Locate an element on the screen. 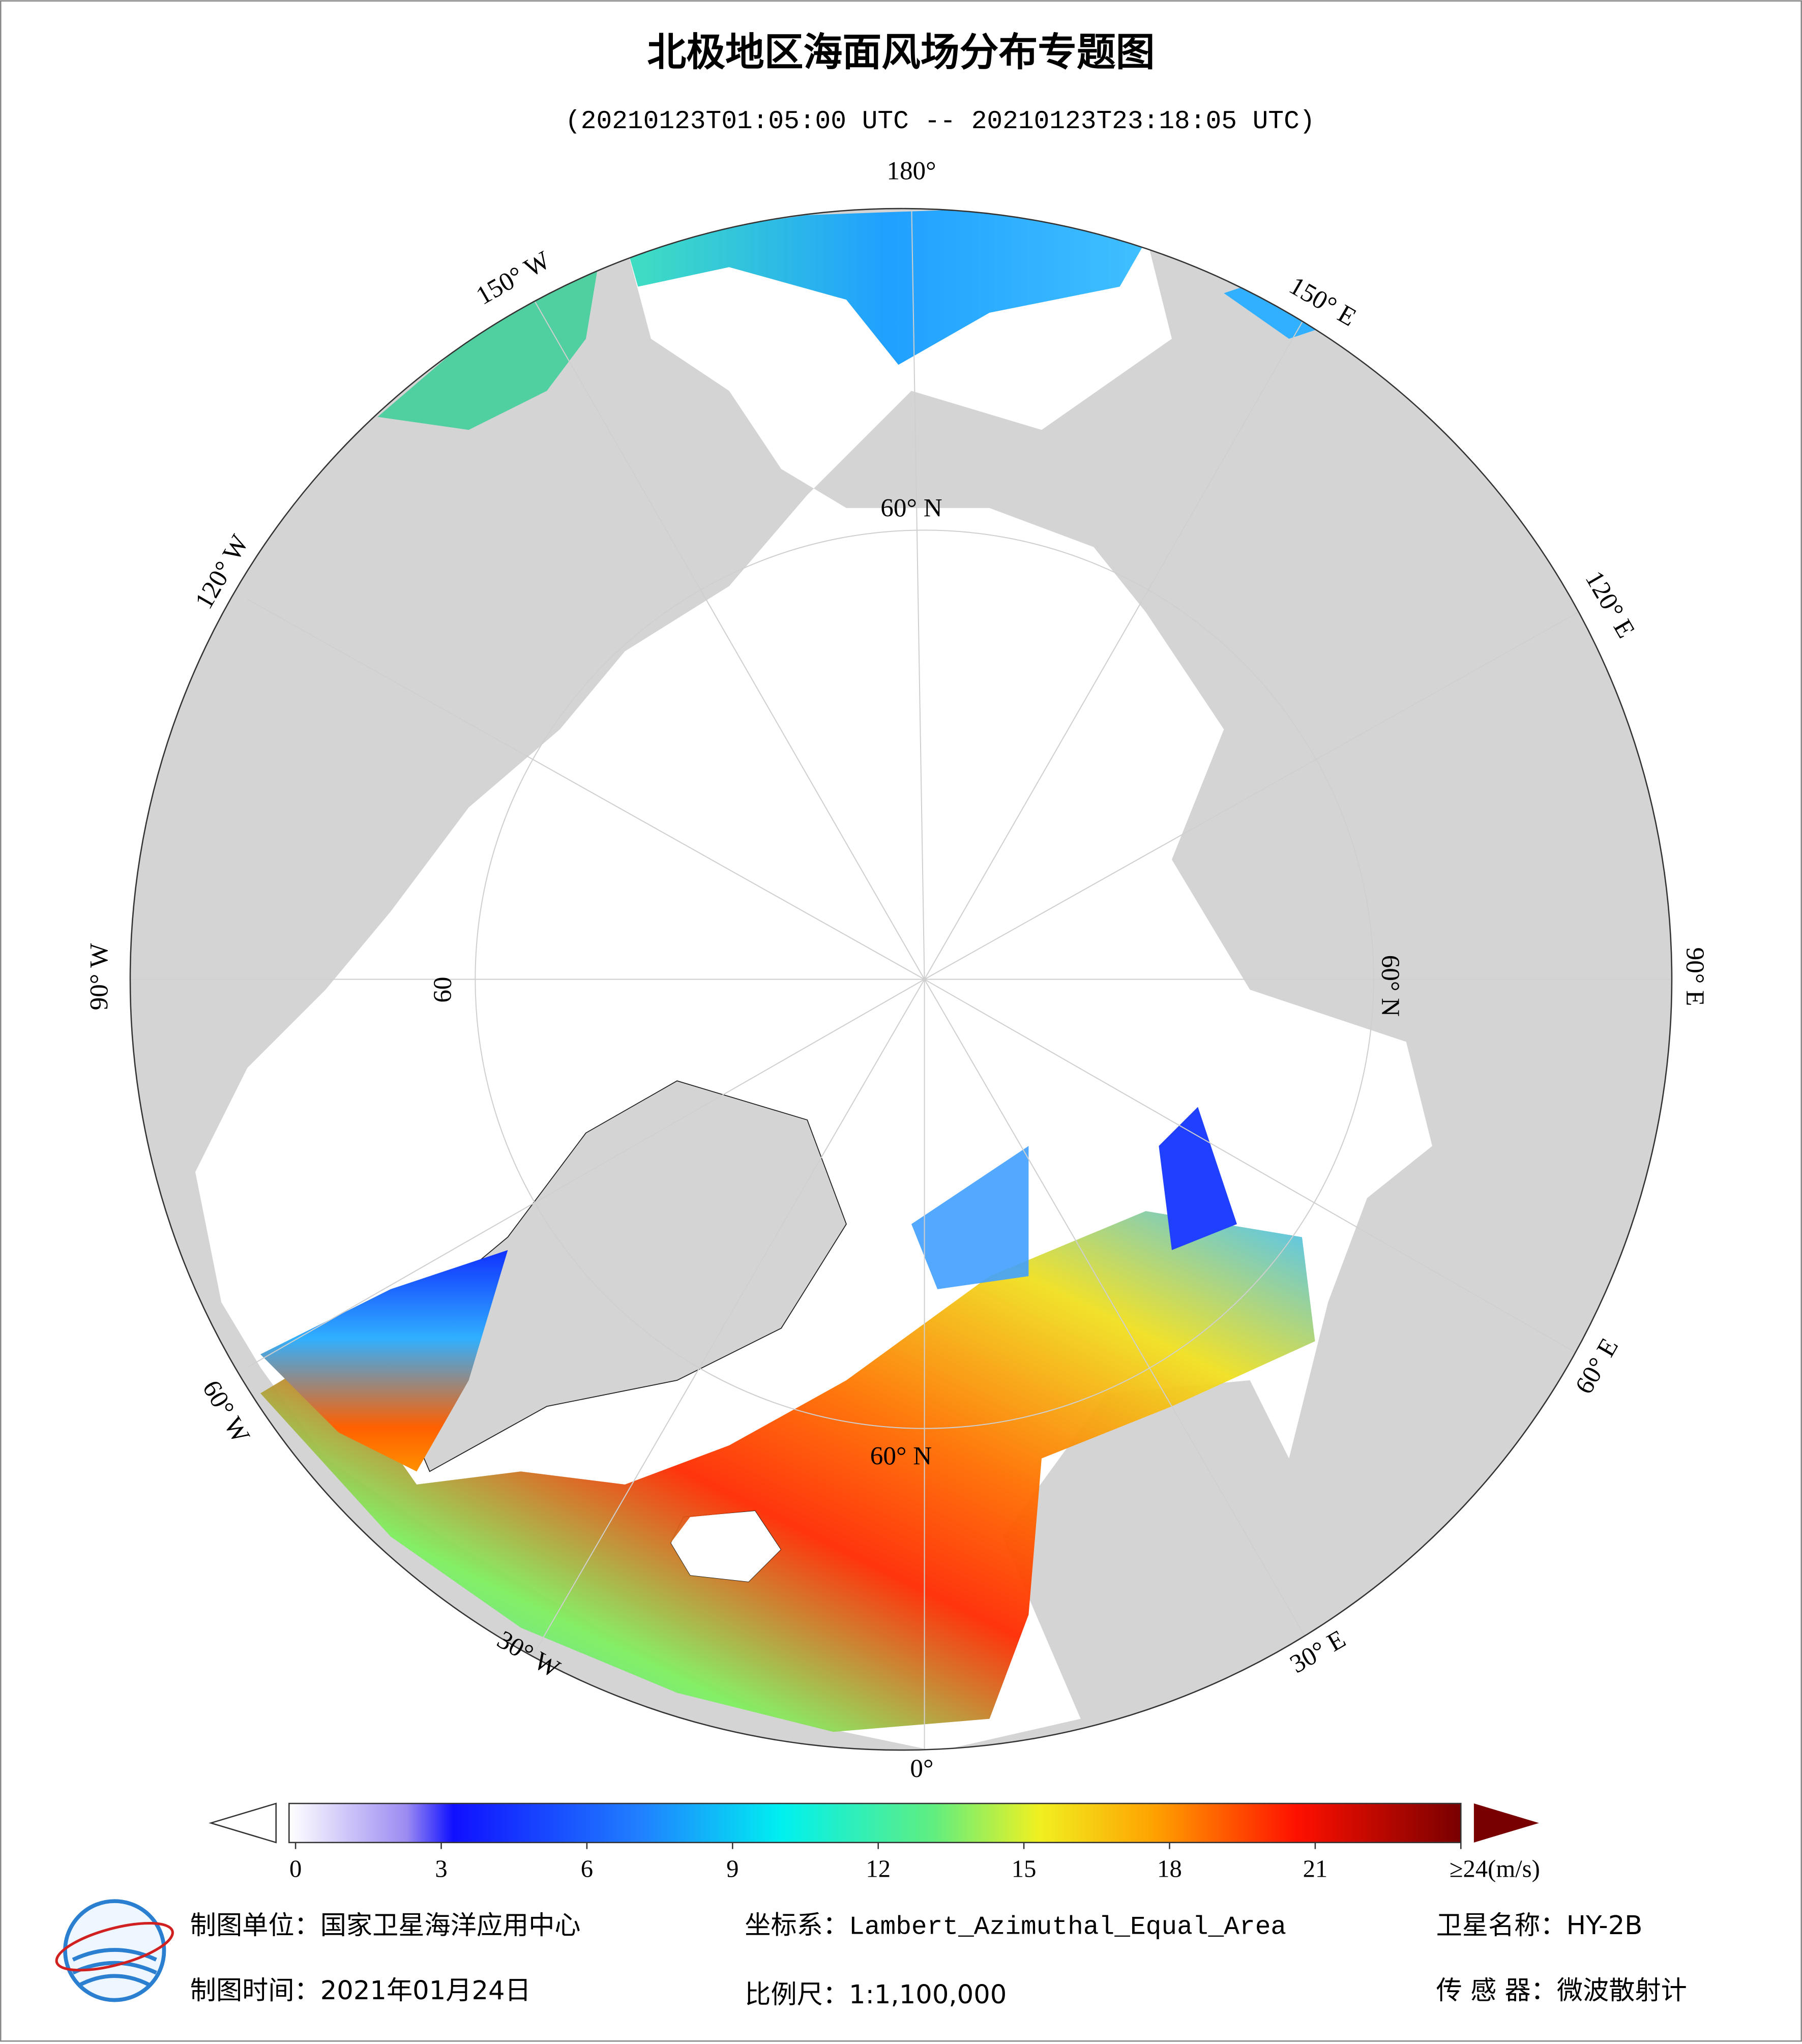  footer-date: 制图时间：2021年01月24日 is located at coordinates (361, 1991).